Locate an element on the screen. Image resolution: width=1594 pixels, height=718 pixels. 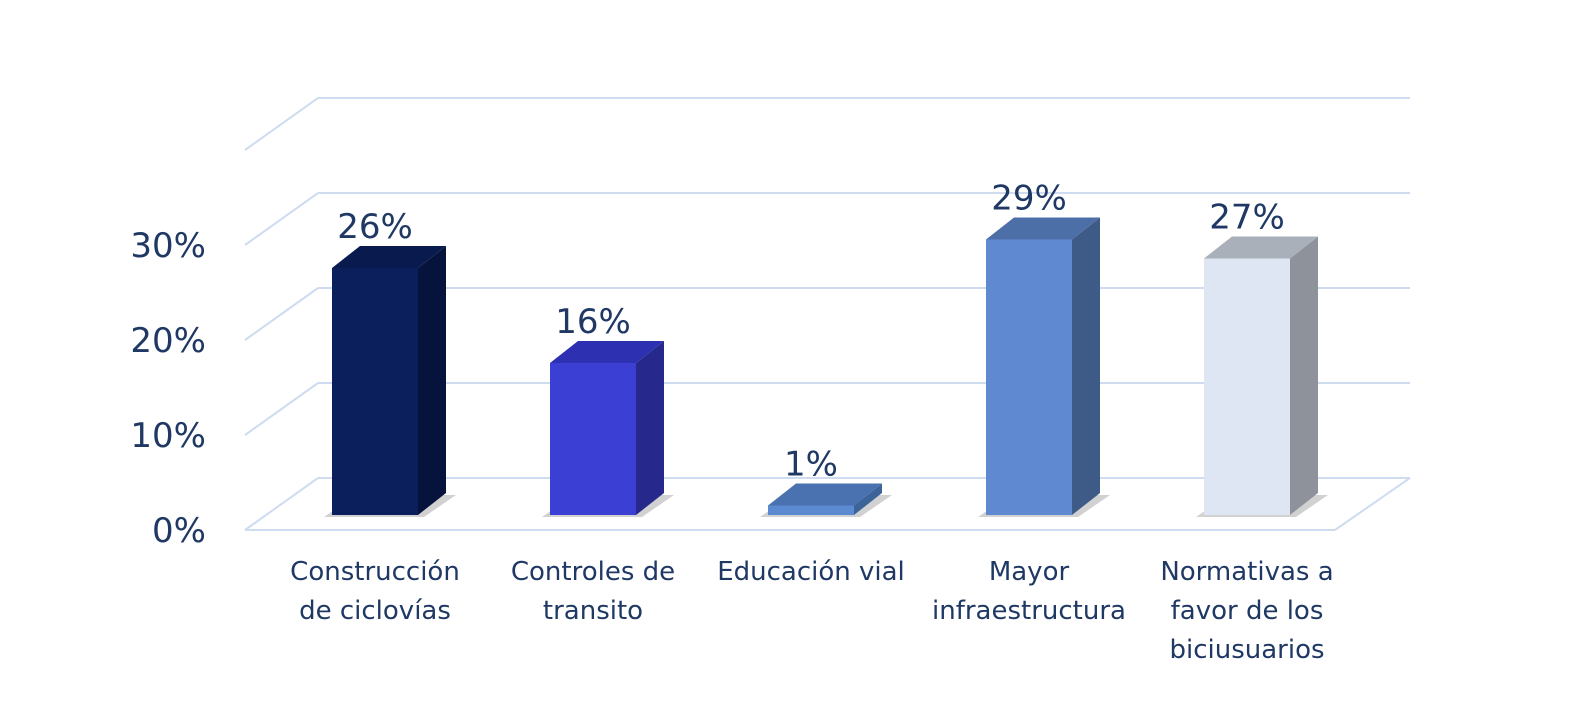
y-tick-label: 30% is located at coordinates (168, 246).